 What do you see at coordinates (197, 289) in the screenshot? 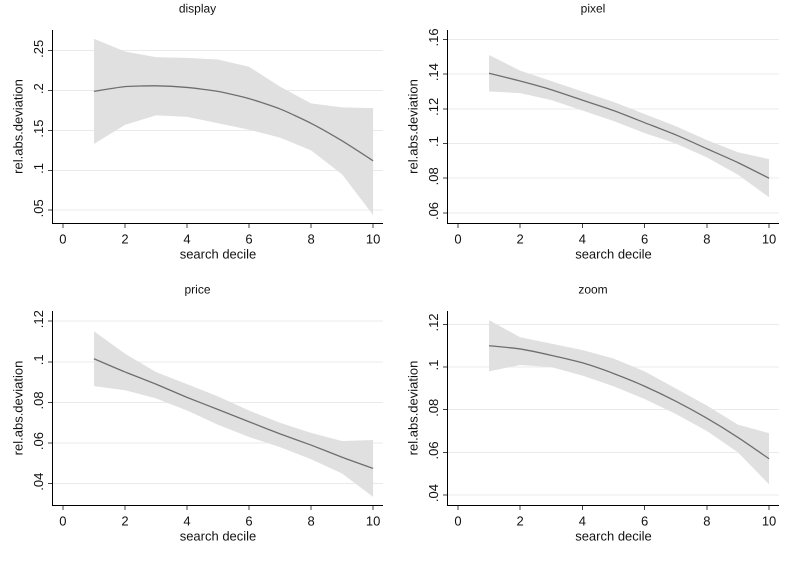
I see `chart-title: price` at bounding box center [197, 289].